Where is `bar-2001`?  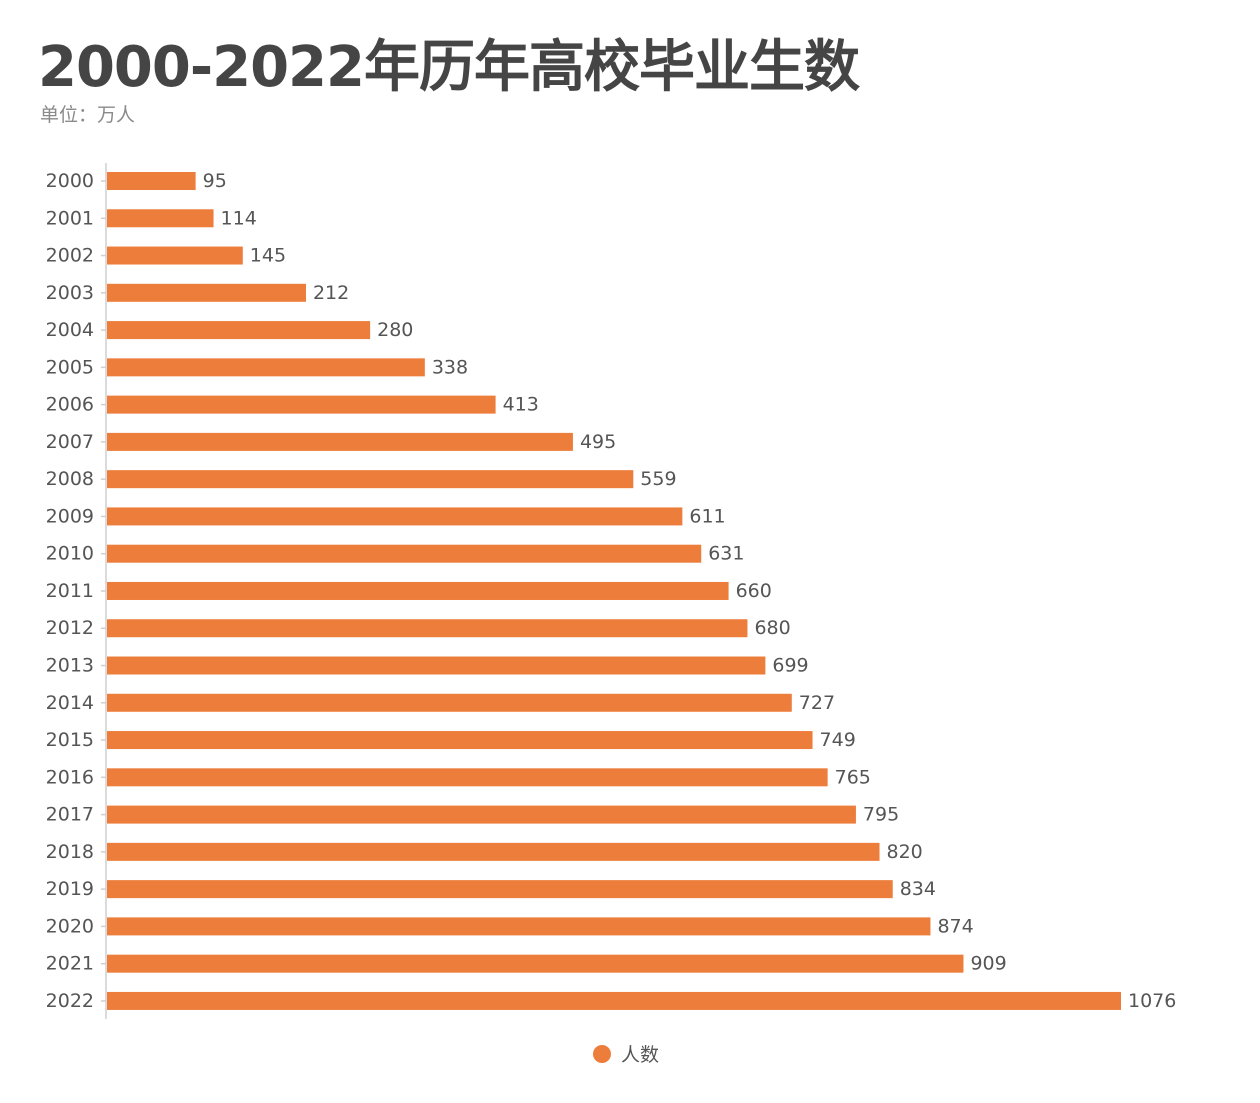 bar-2001 is located at coordinates (160, 218).